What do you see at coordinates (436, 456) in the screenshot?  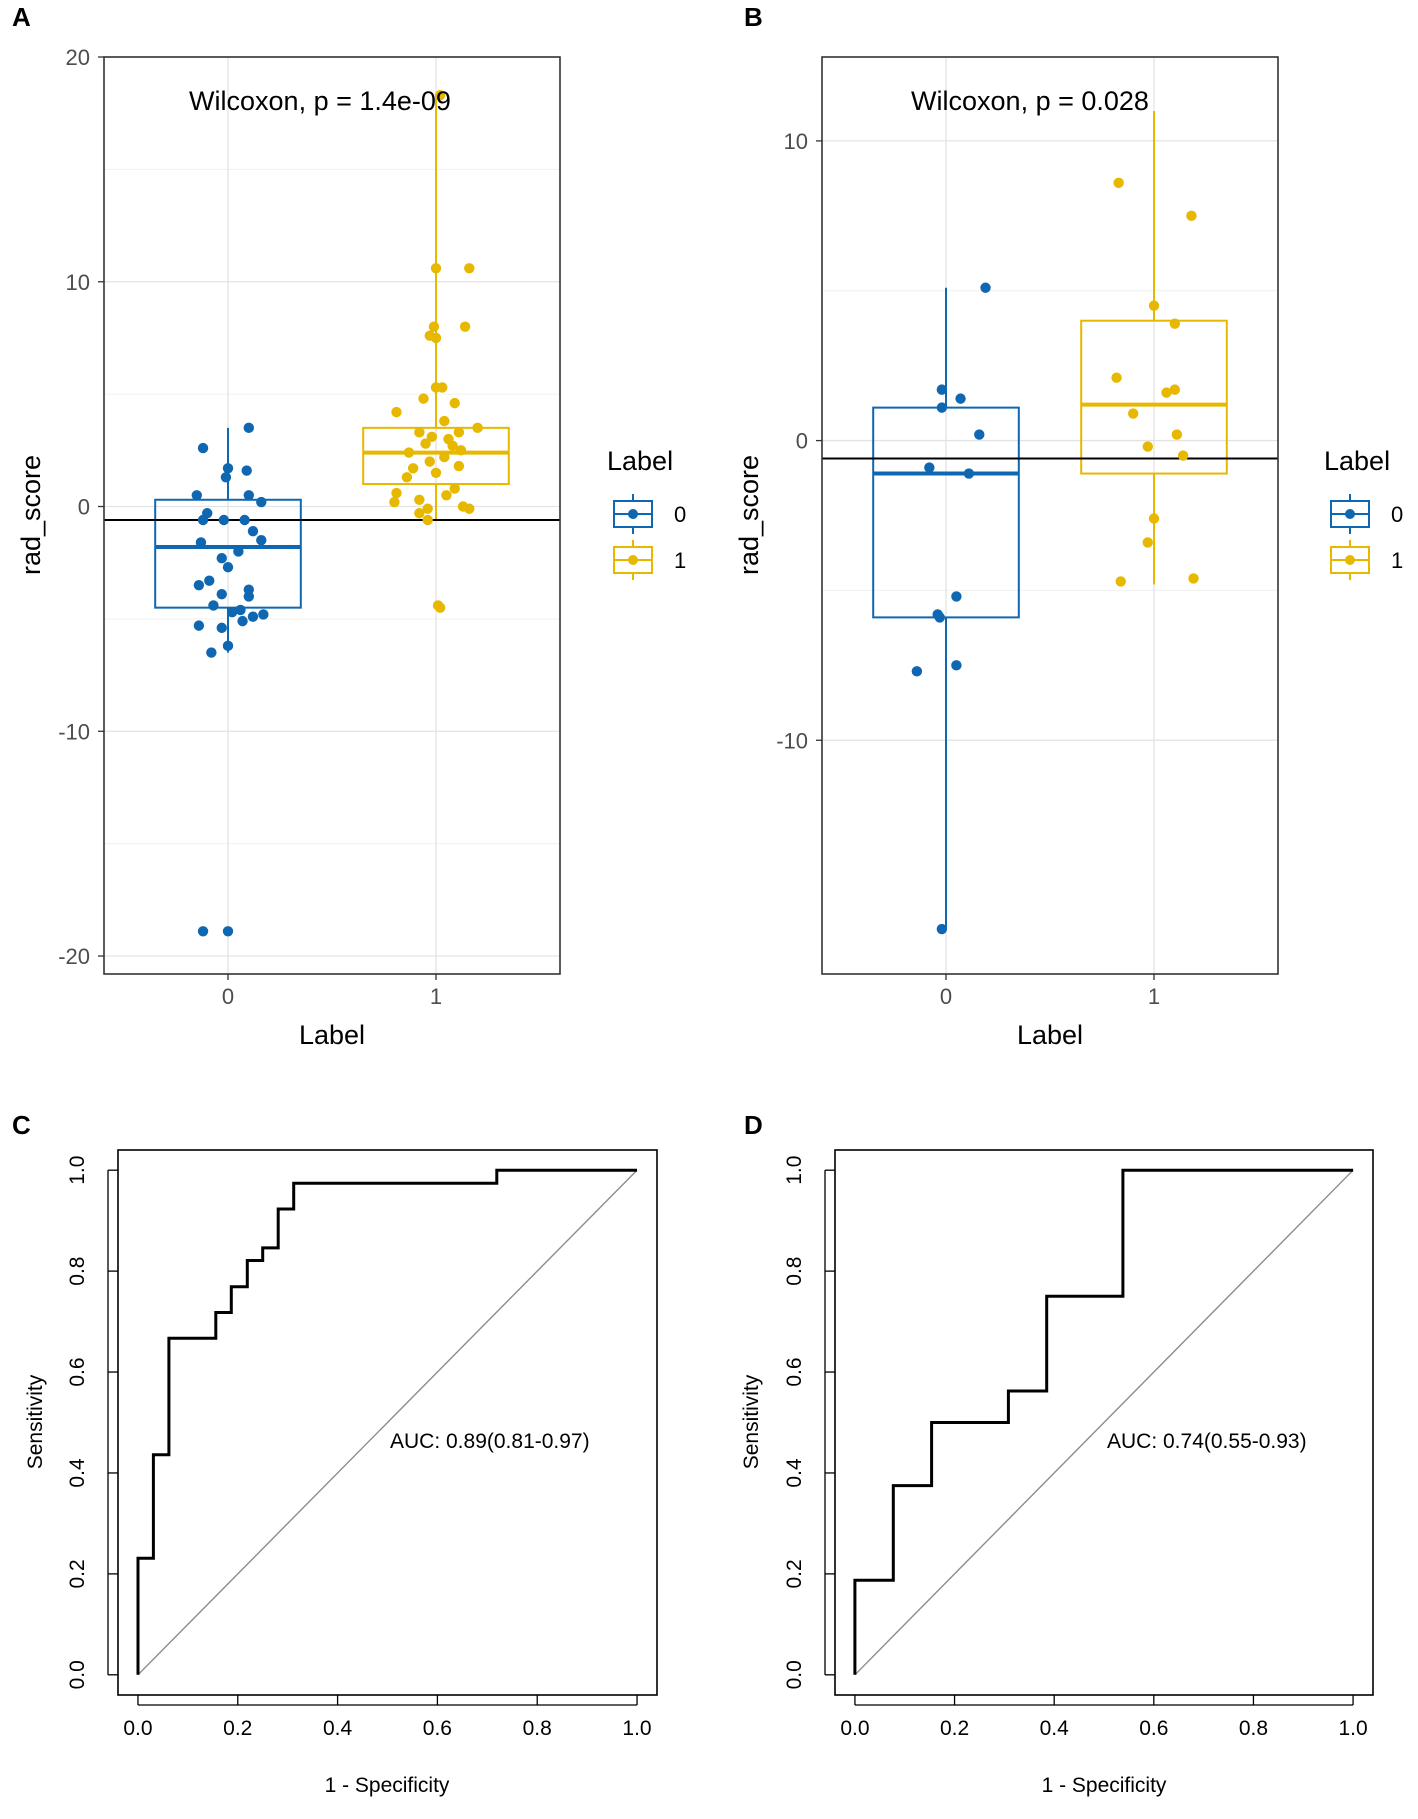 I see `box-iqr` at bounding box center [436, 456].